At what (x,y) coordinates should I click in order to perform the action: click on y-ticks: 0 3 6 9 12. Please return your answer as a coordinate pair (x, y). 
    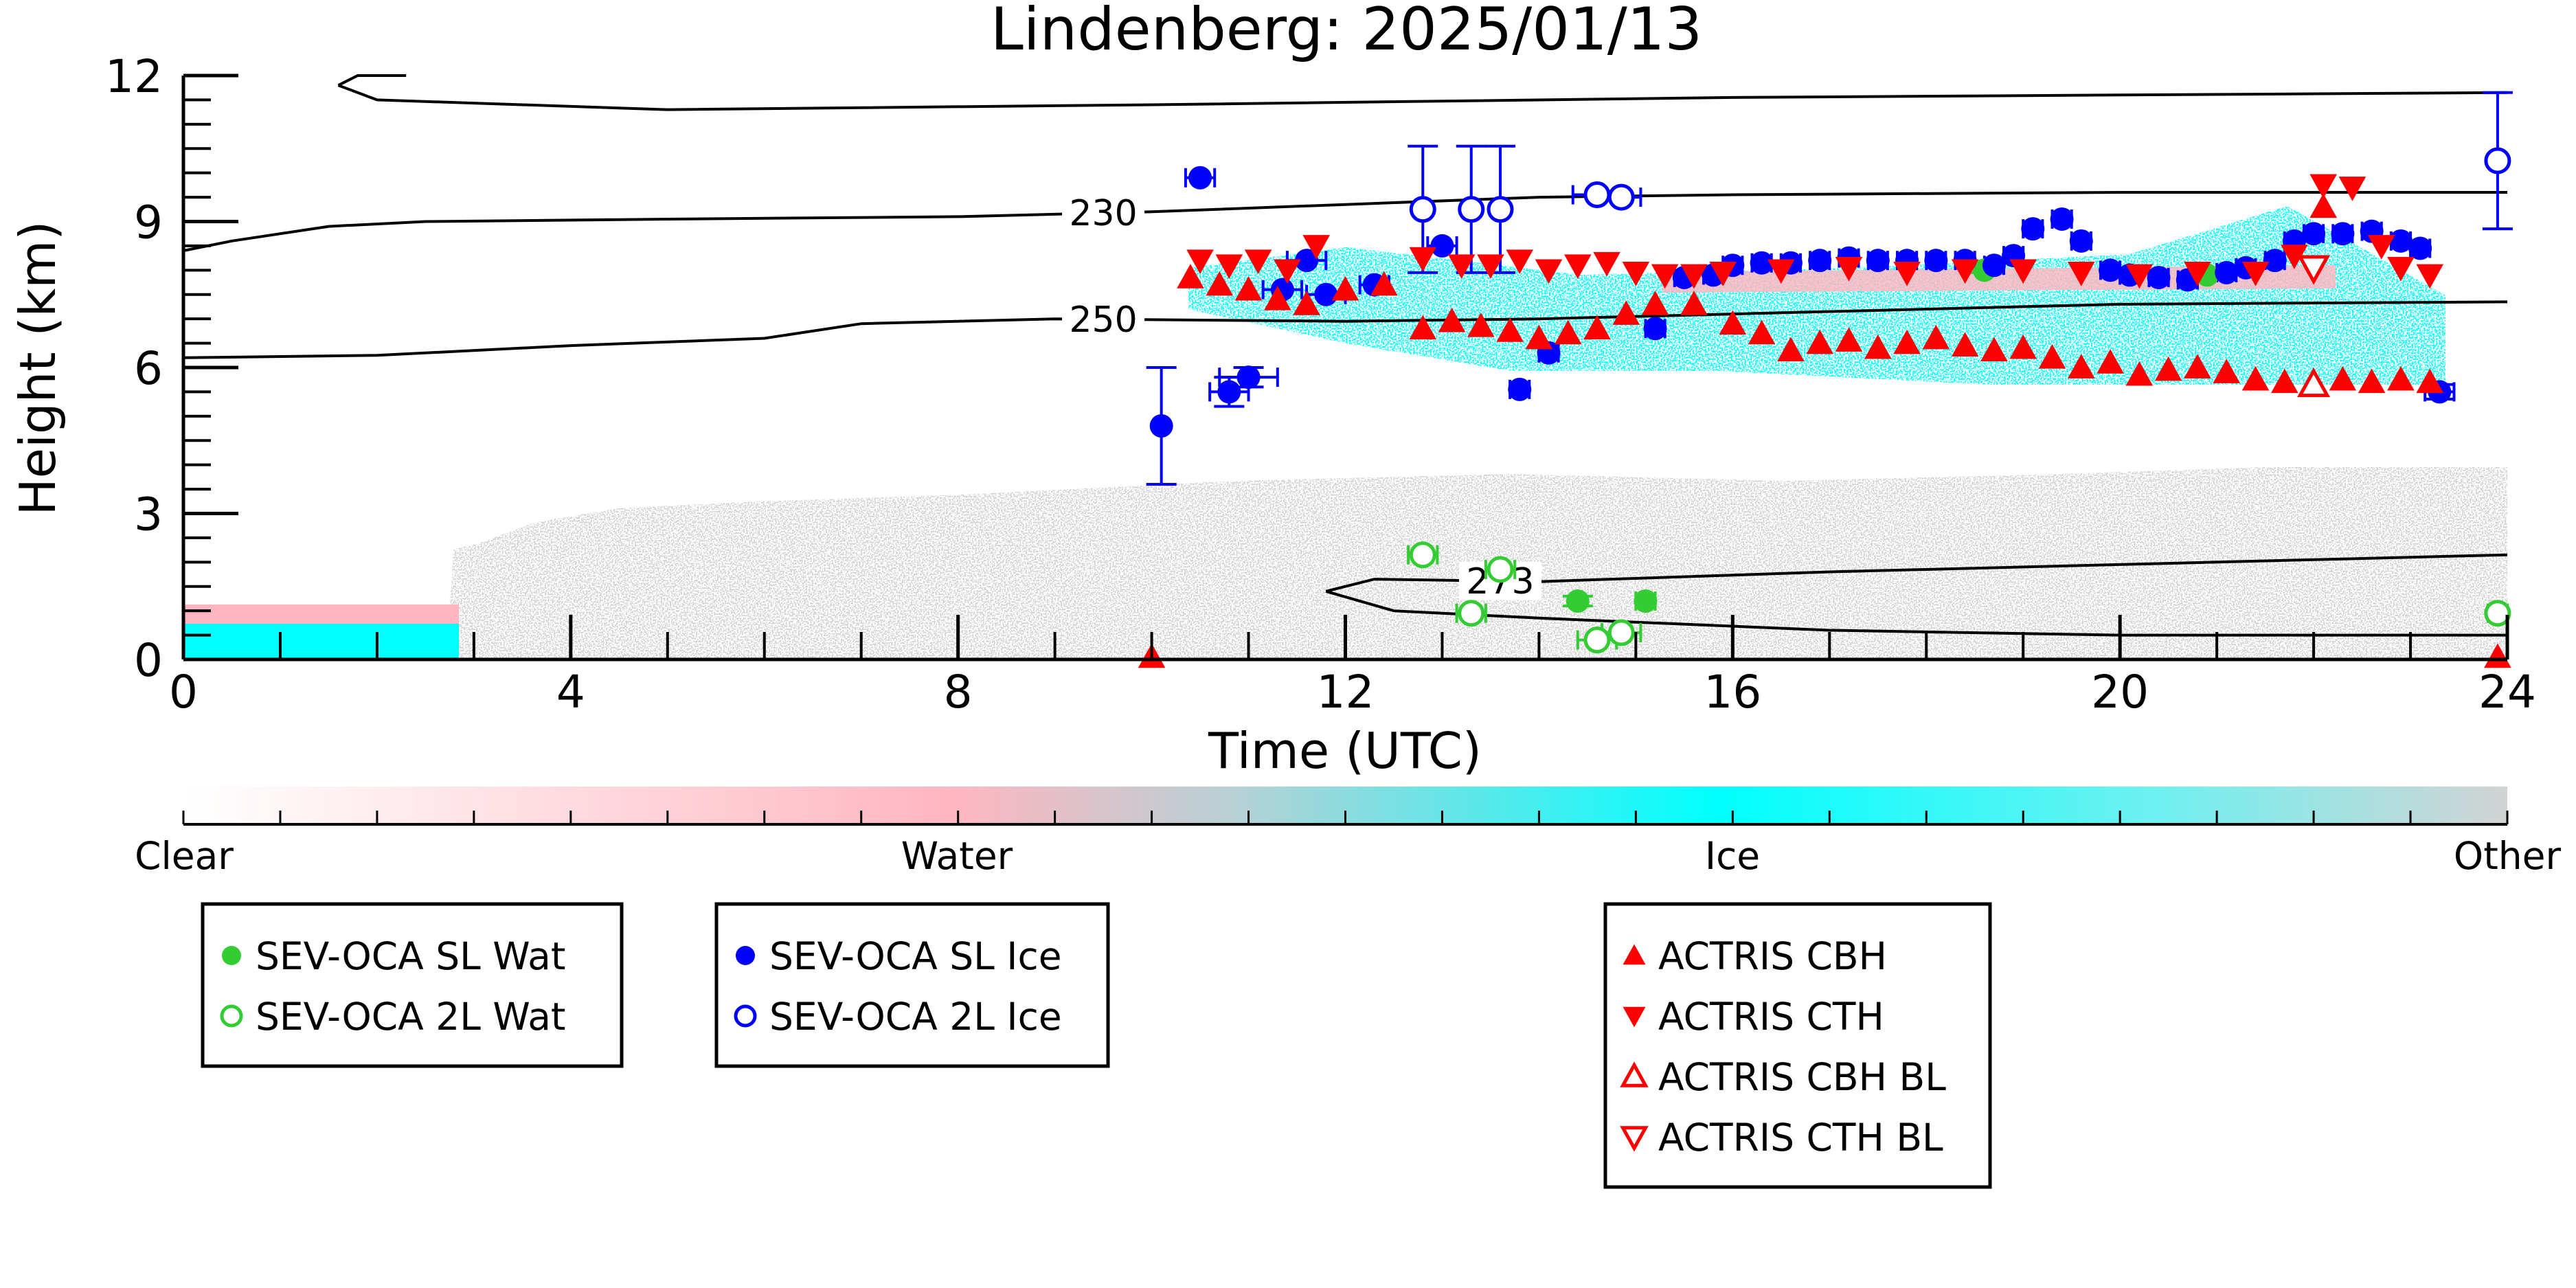
    Looking at the image, I should click on (171, 368).